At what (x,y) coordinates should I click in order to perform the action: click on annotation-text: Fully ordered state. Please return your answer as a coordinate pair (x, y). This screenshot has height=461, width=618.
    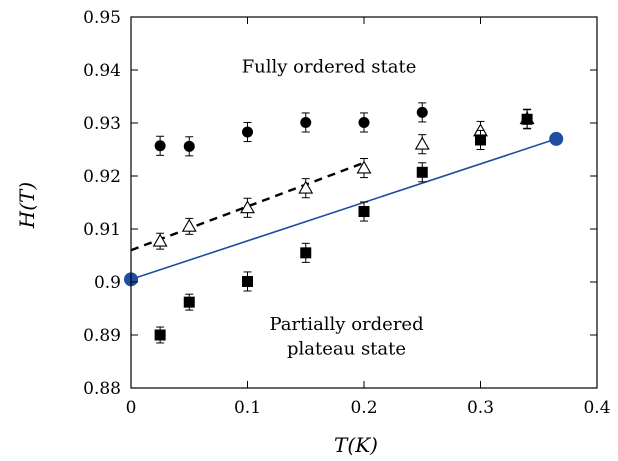
    Looking at the image, I should click on (329, 67).